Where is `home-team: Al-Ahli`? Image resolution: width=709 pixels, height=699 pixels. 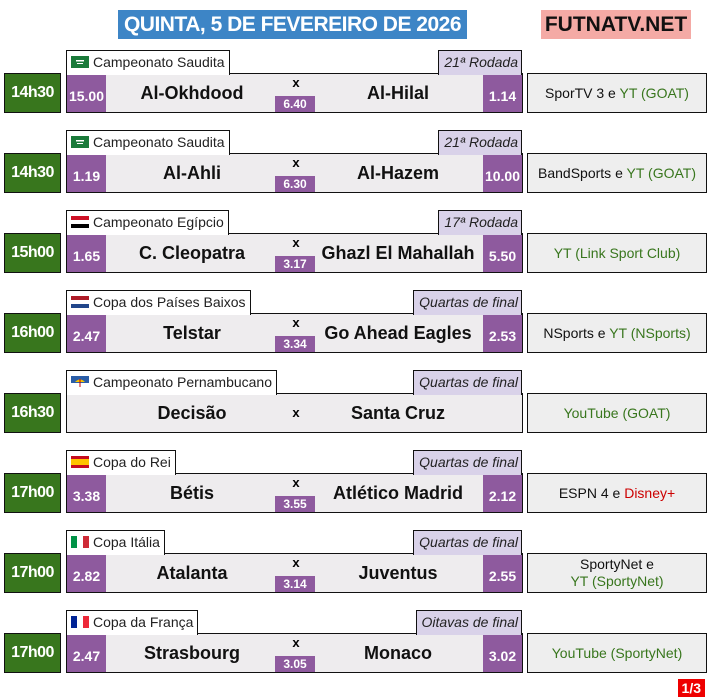 home-team: Al-Ahli is located at coordinates (192, 173).